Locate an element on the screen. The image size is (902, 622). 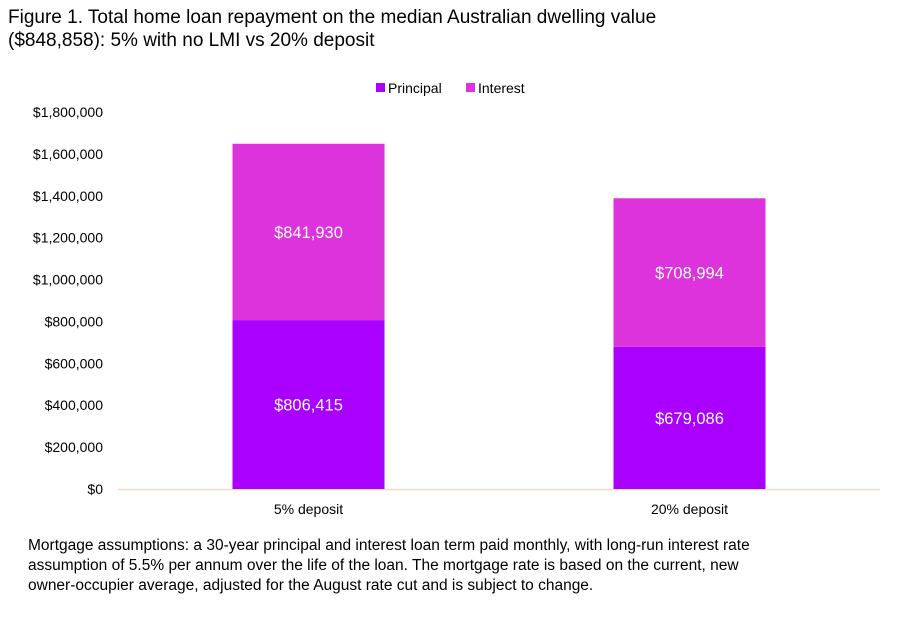
data-label-principal-2: $679,086 is located at coordinates (689, 419).